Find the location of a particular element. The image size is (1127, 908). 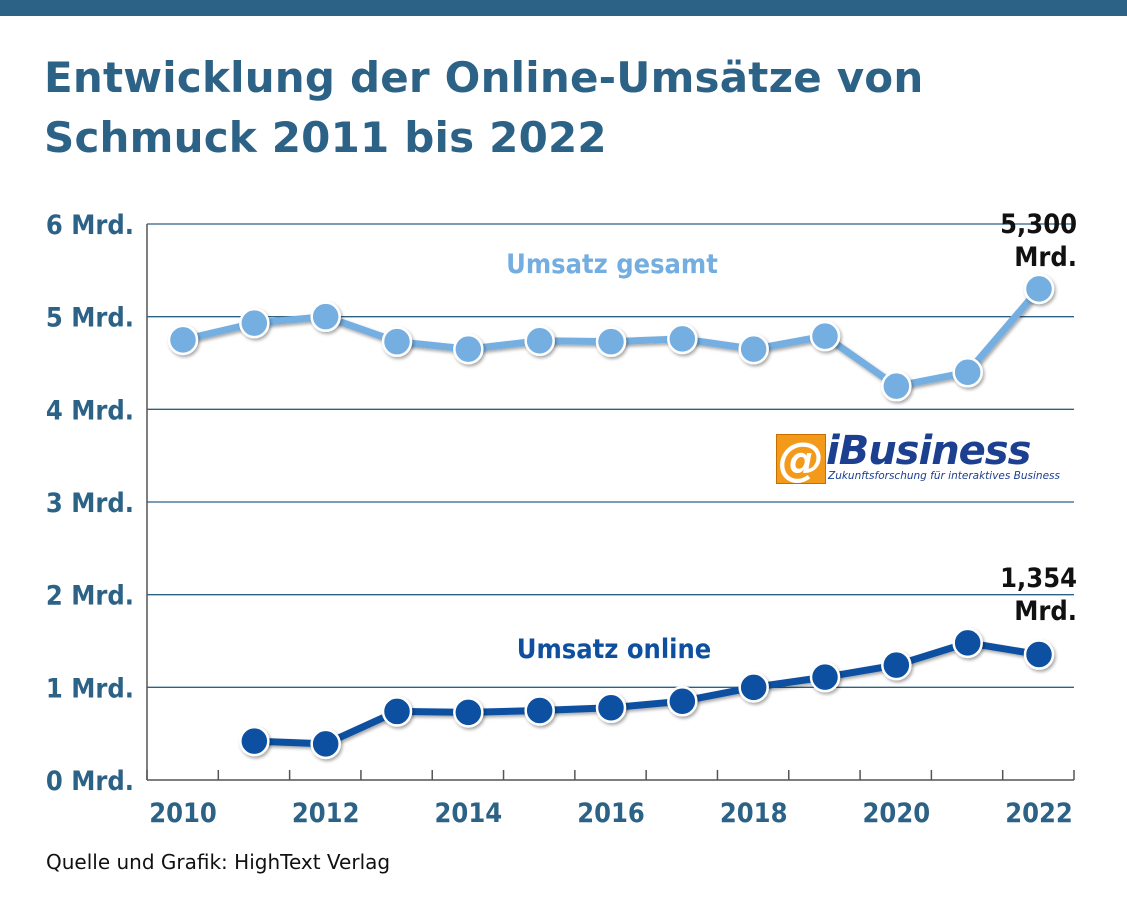

data-label: 1,354 is located at coordinates (1038, 578).